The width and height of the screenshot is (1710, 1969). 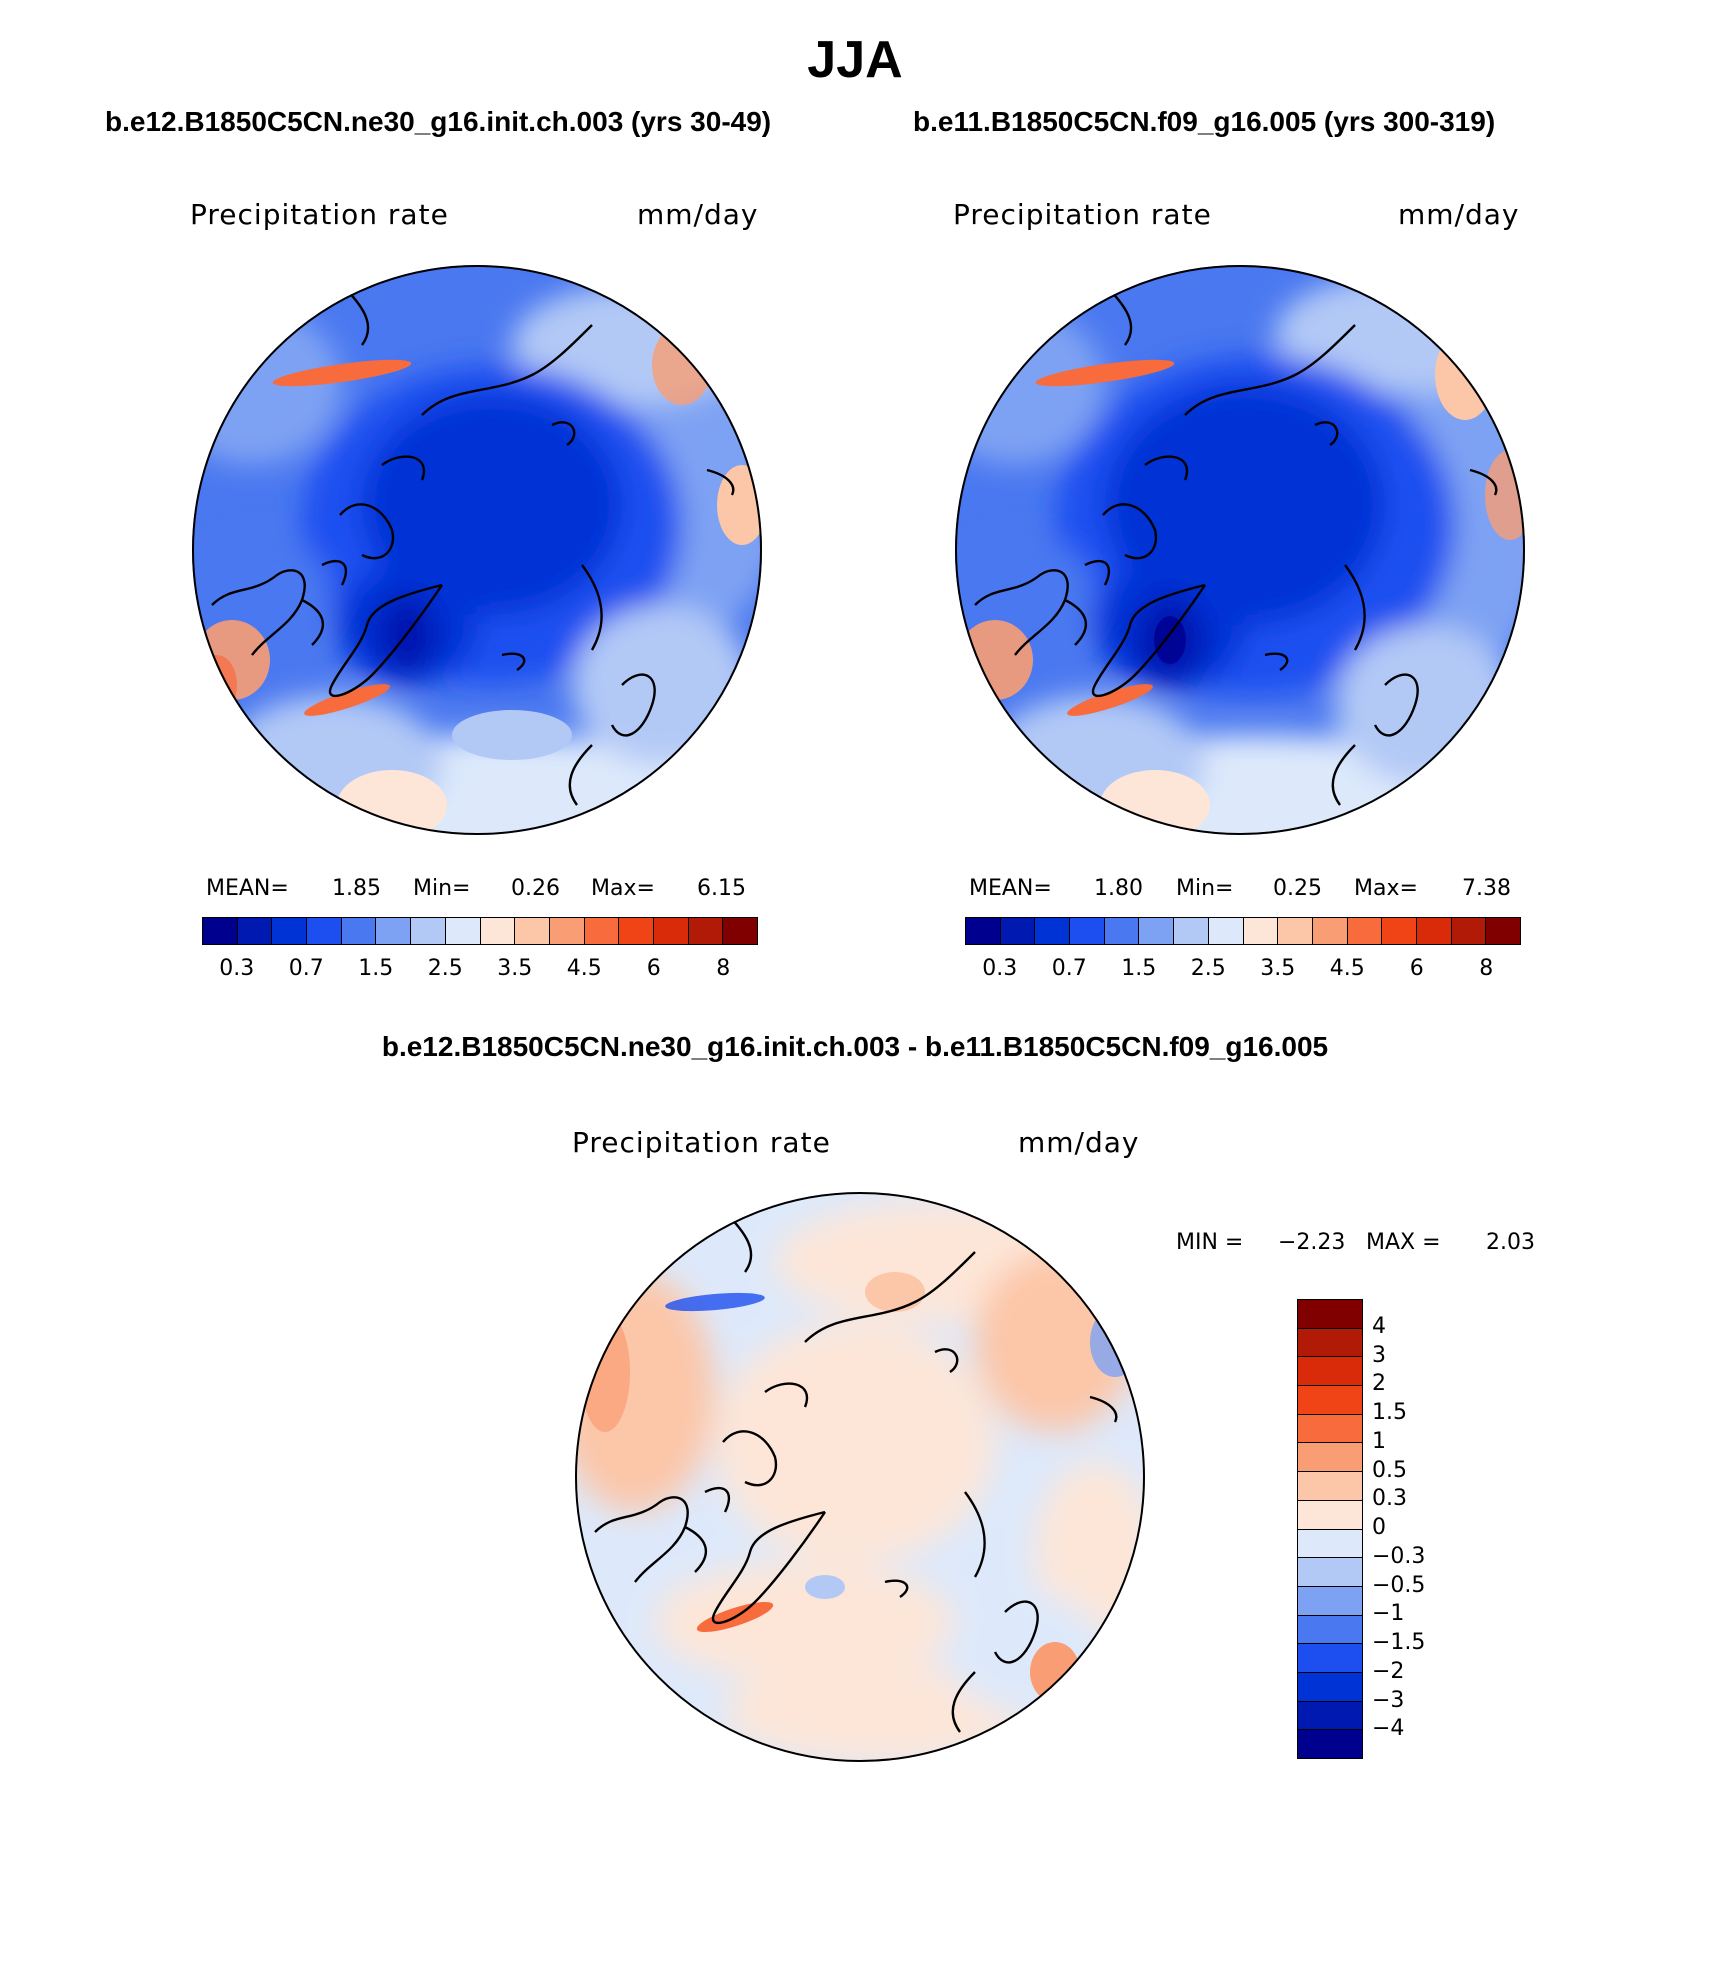 I want to click on panel1-colorbar-tick-label: 4.5, so click(x=584, y=968).